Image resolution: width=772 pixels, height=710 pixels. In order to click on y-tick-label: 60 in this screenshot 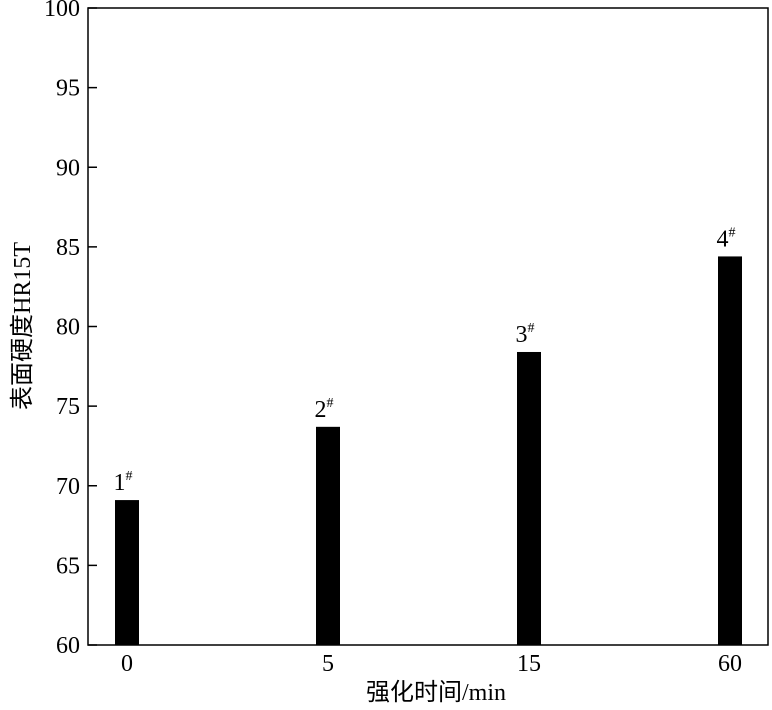, I will do `click(68, 646)`.